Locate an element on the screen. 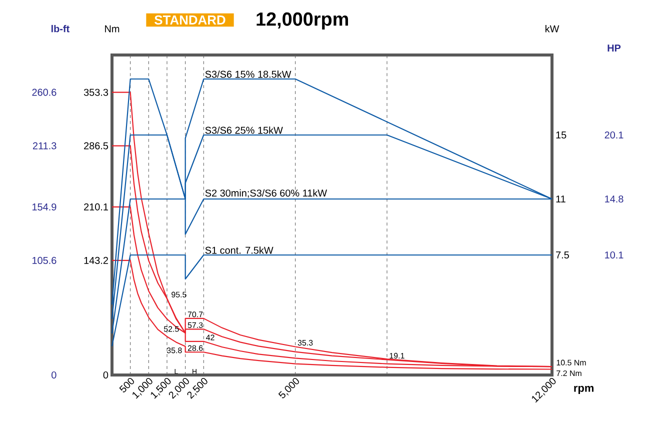 This screenshot has height=424, width=646. y-tick-label: 143.2 is located at coordinates (96, 260).